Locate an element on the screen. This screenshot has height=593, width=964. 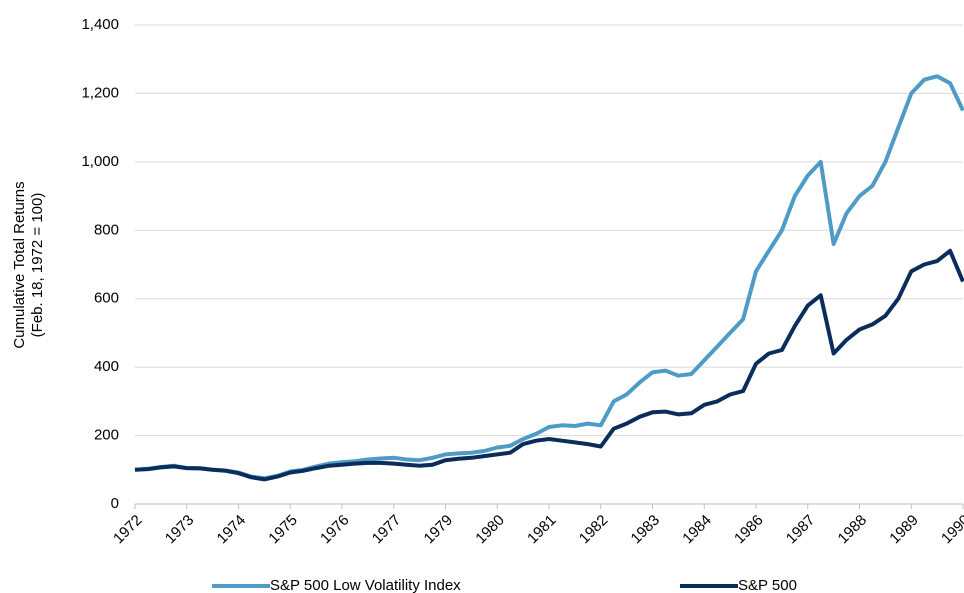
legend-label: S&P 500 Low Volatility Index is located at coordinates (365, 585).